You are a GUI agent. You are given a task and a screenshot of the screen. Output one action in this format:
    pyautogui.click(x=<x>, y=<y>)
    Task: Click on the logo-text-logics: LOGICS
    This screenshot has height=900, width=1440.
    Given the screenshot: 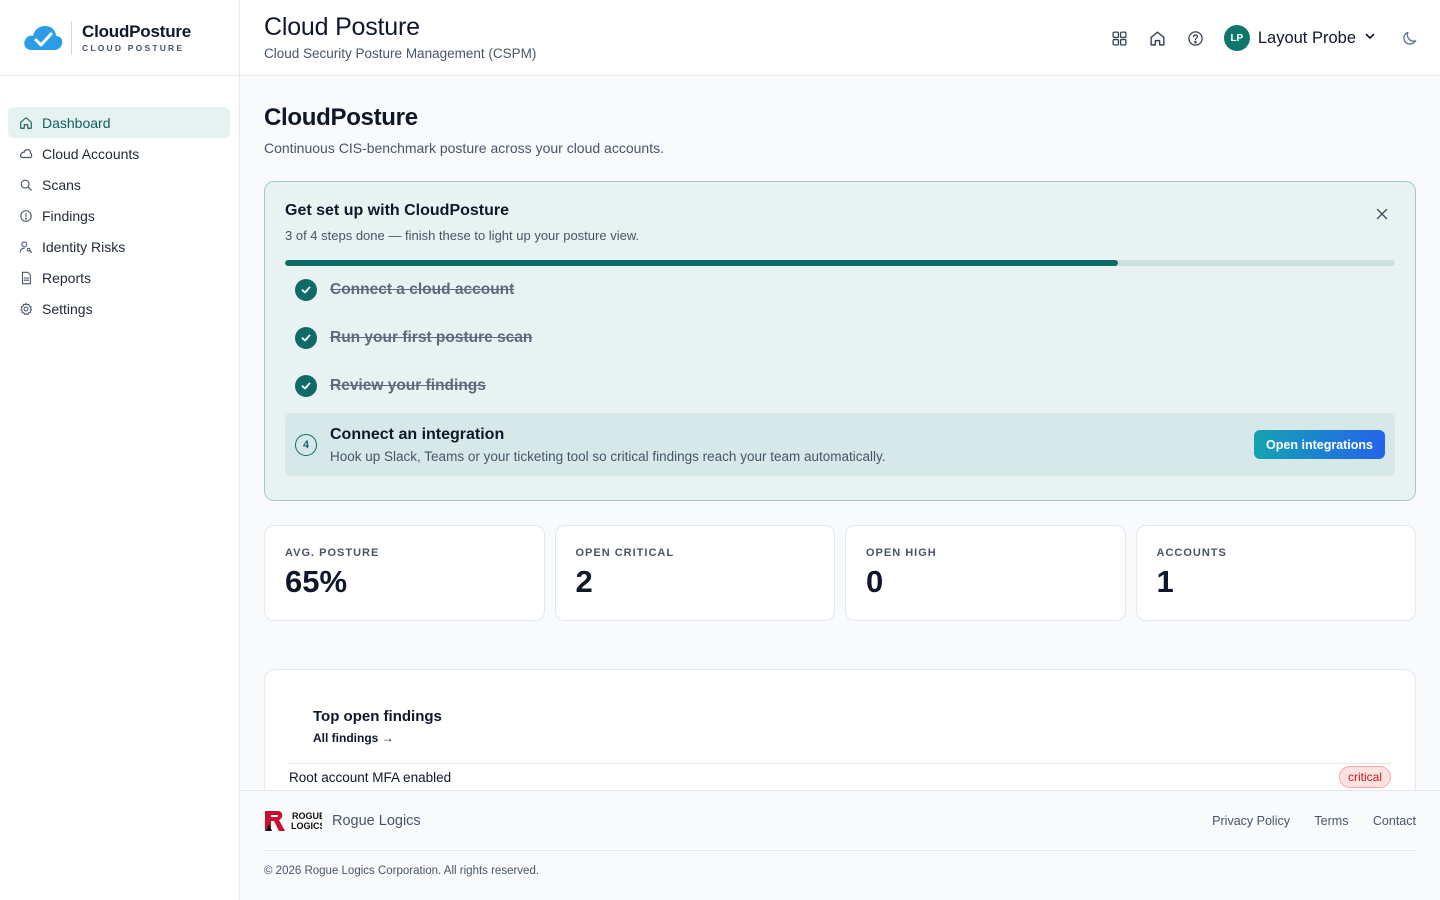 What is the action you would take?
    pyautogui.click(x=306, y=826)
    